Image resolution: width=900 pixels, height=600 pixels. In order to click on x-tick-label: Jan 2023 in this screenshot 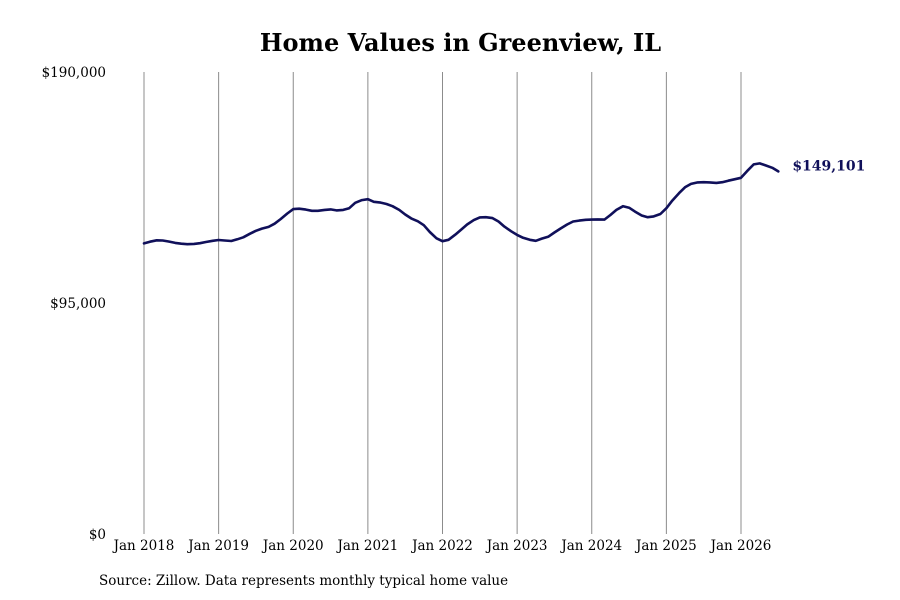, I will do `click(516, 546)`.